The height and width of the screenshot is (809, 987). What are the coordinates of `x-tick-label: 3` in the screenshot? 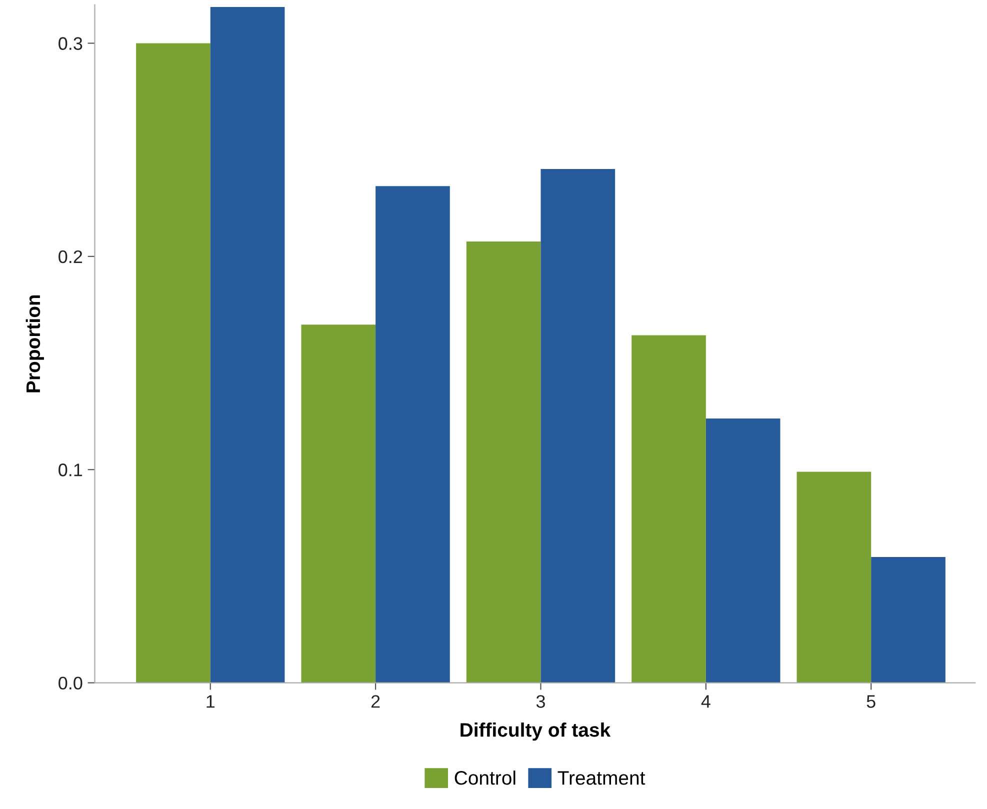 It's located at (540, 701).